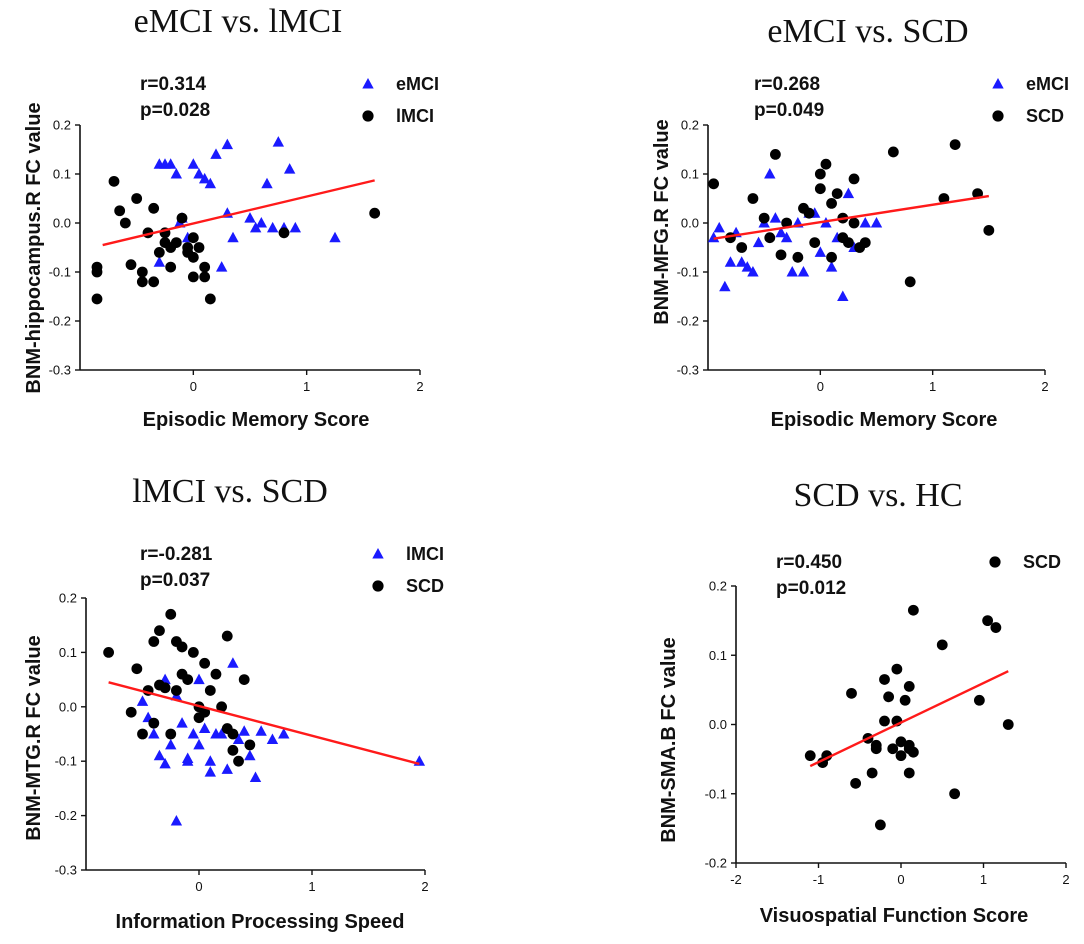 The height and width of the screenshot is (944, 1084). I want to click on x-axis-label: Episodic Memory Score, so click(256, 420).